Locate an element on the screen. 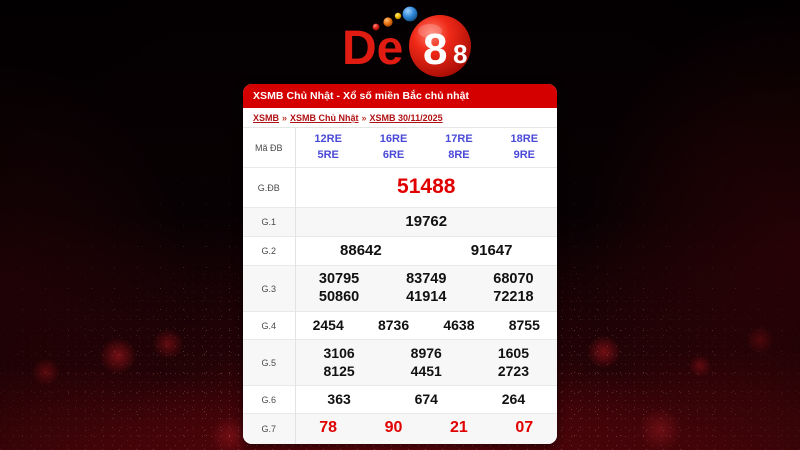 This screenshot has height=450, width=800. breadcrumb-item-2: XSMB Chủ Nhật is located at coordinates (324, 118).